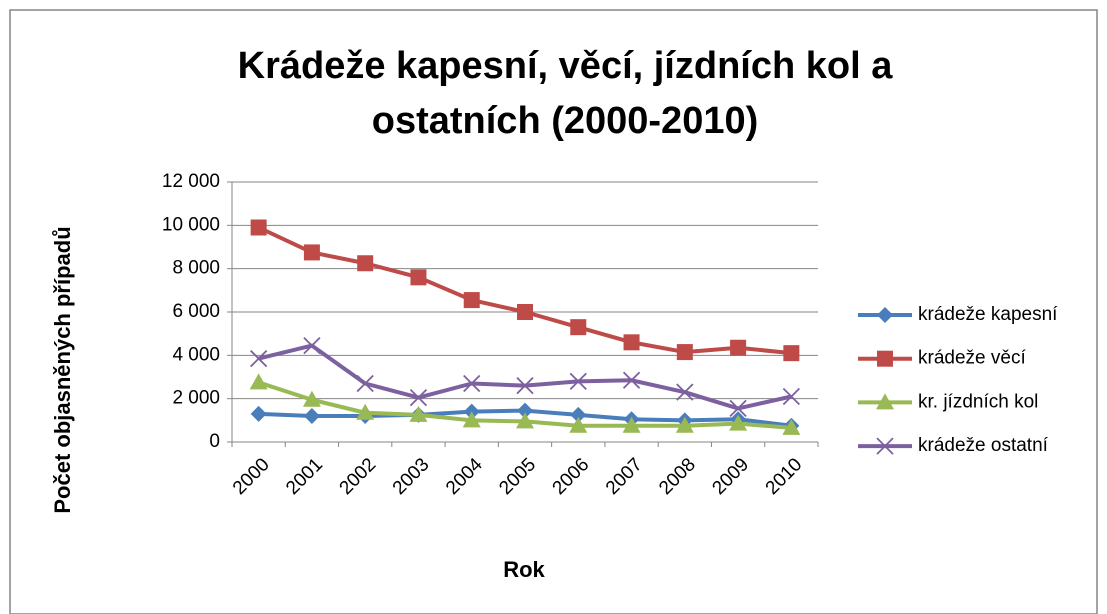 This screenshot has width=1107, height=614. I want to click on legend-label: kr. jízdních kol, so click(978, 401).